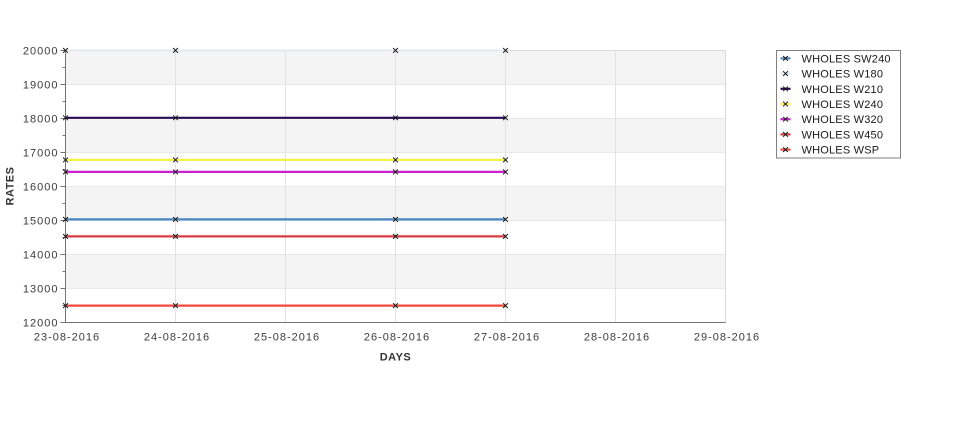 This screenshot has width=975, height=434. What do you see at coordinates (41, 324) in the screenshot?
I see `svg-text: 12000` at bounding box center [41, 324].